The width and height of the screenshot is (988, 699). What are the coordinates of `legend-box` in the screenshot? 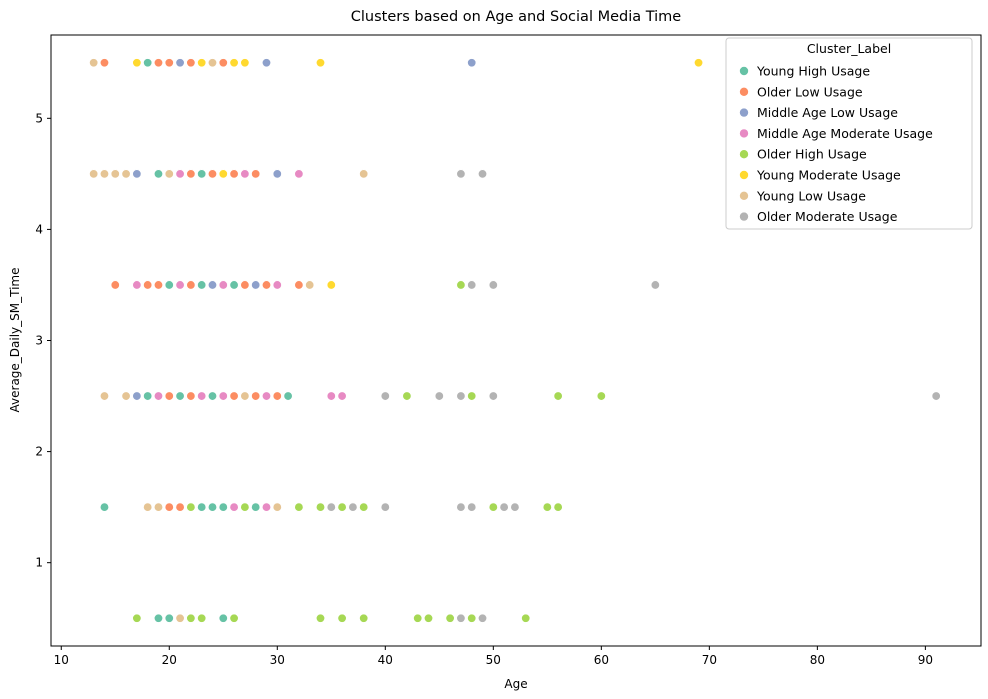 It's located at (849, 133).